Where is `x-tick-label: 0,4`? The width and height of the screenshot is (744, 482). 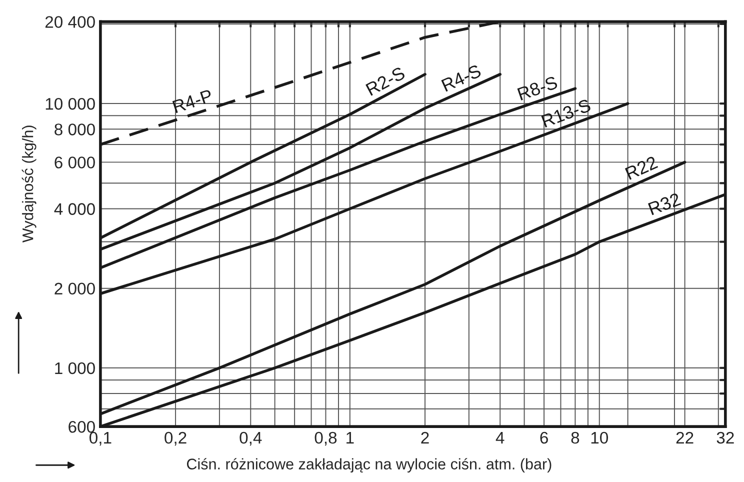
x-tick-label: 0,4 is located at coordinates (251, 439).